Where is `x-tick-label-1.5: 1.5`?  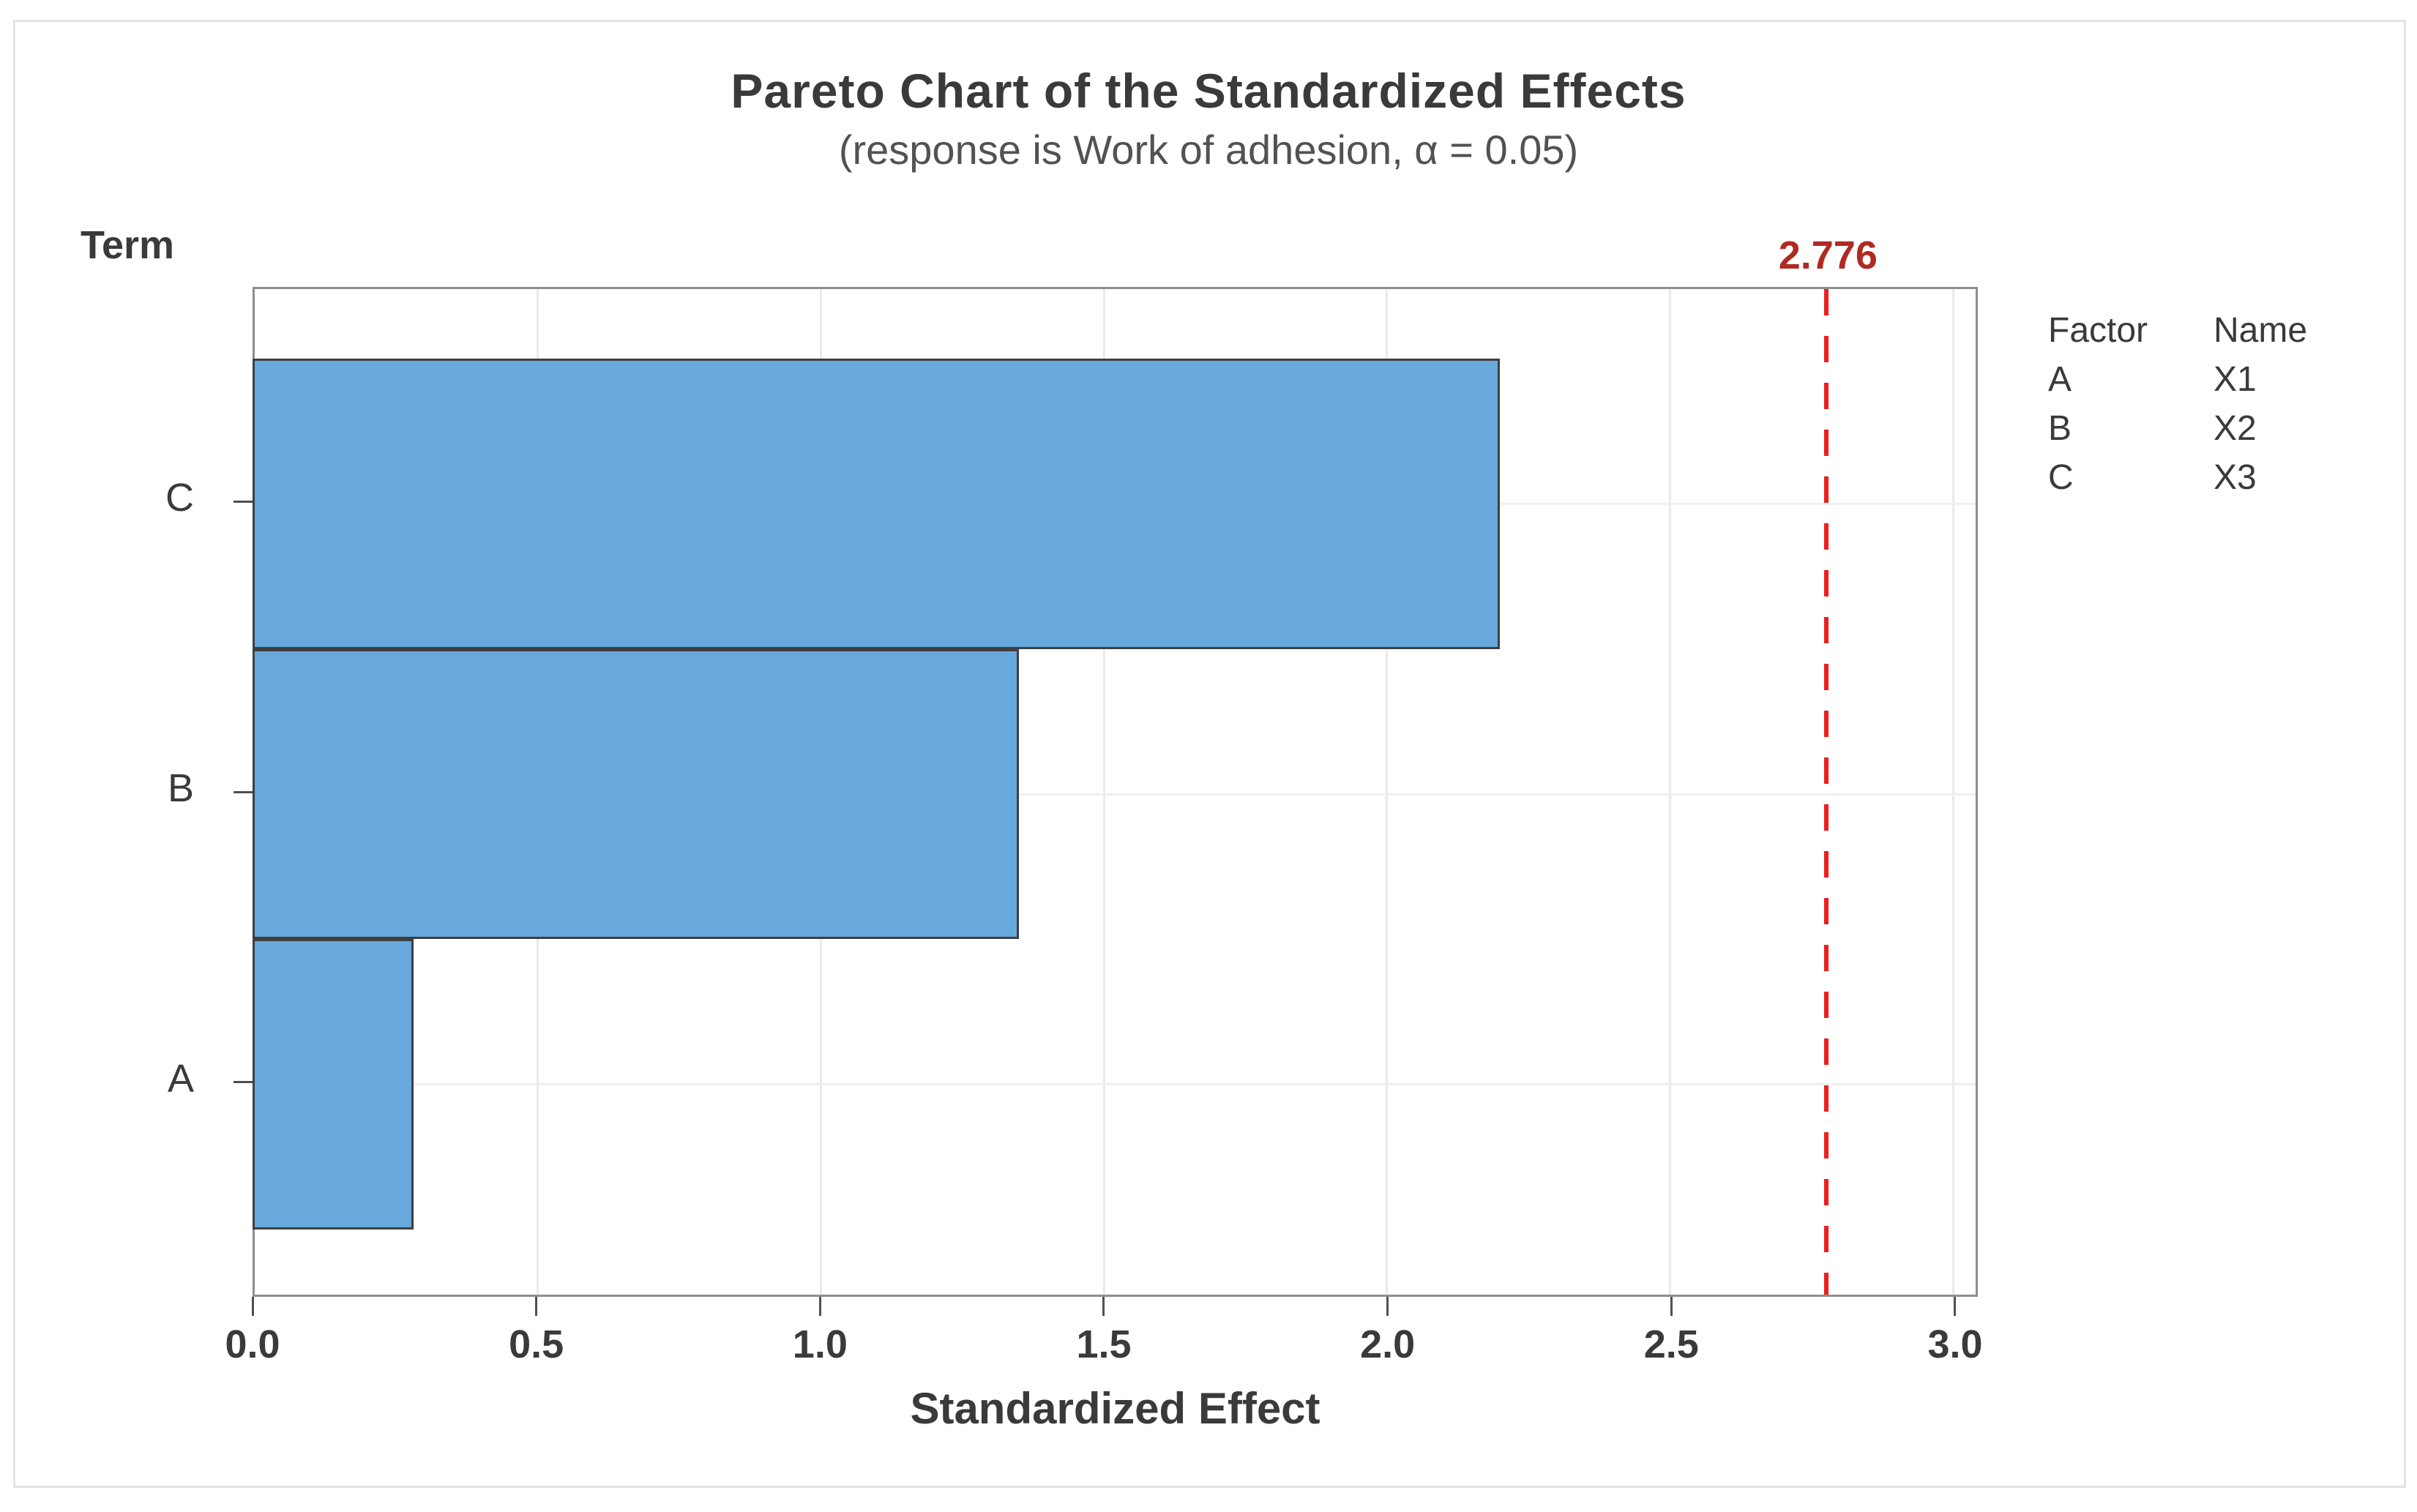
x-tick-label-1.5: 1.5 is located at coordinates (1104, 1344).